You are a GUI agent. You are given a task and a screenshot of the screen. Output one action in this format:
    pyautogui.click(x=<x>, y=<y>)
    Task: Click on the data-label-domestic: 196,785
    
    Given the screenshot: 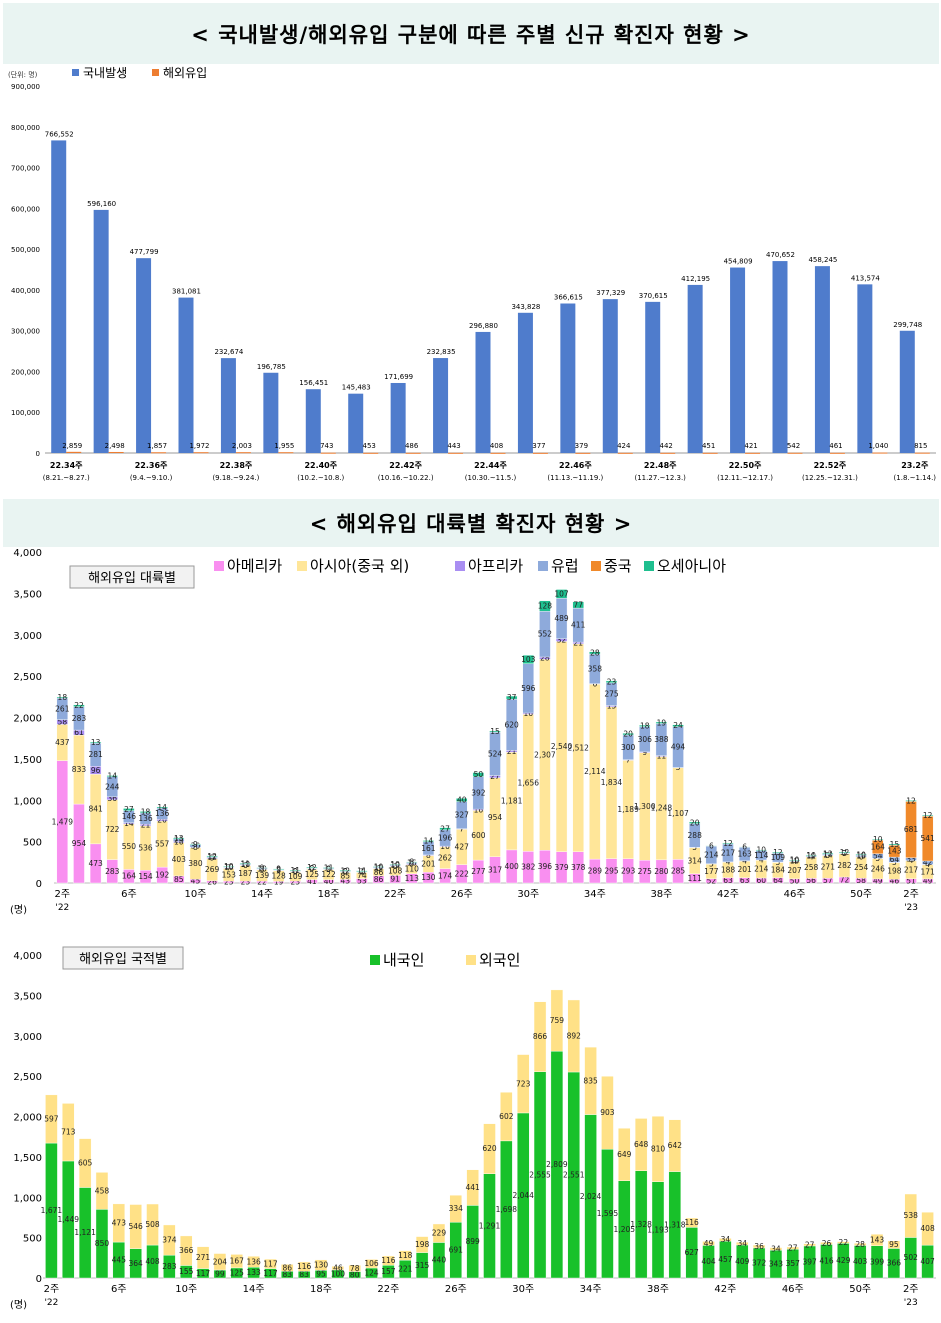 What is the action you would take?
    pyautogui.click(x=271, y=367)
    